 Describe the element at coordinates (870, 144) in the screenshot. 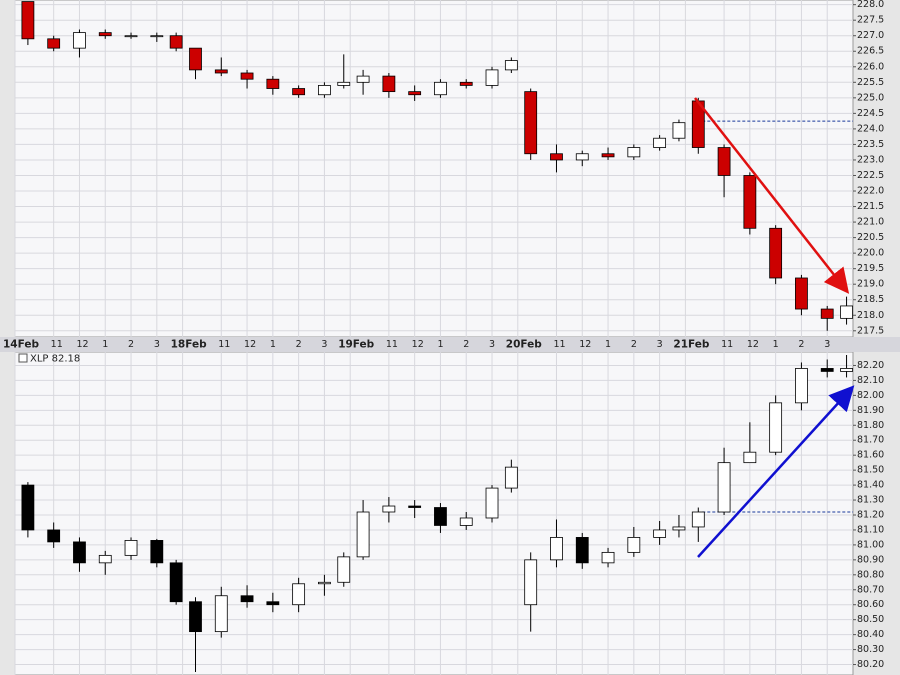

I see `y-tick-label: 223.5` at that location.